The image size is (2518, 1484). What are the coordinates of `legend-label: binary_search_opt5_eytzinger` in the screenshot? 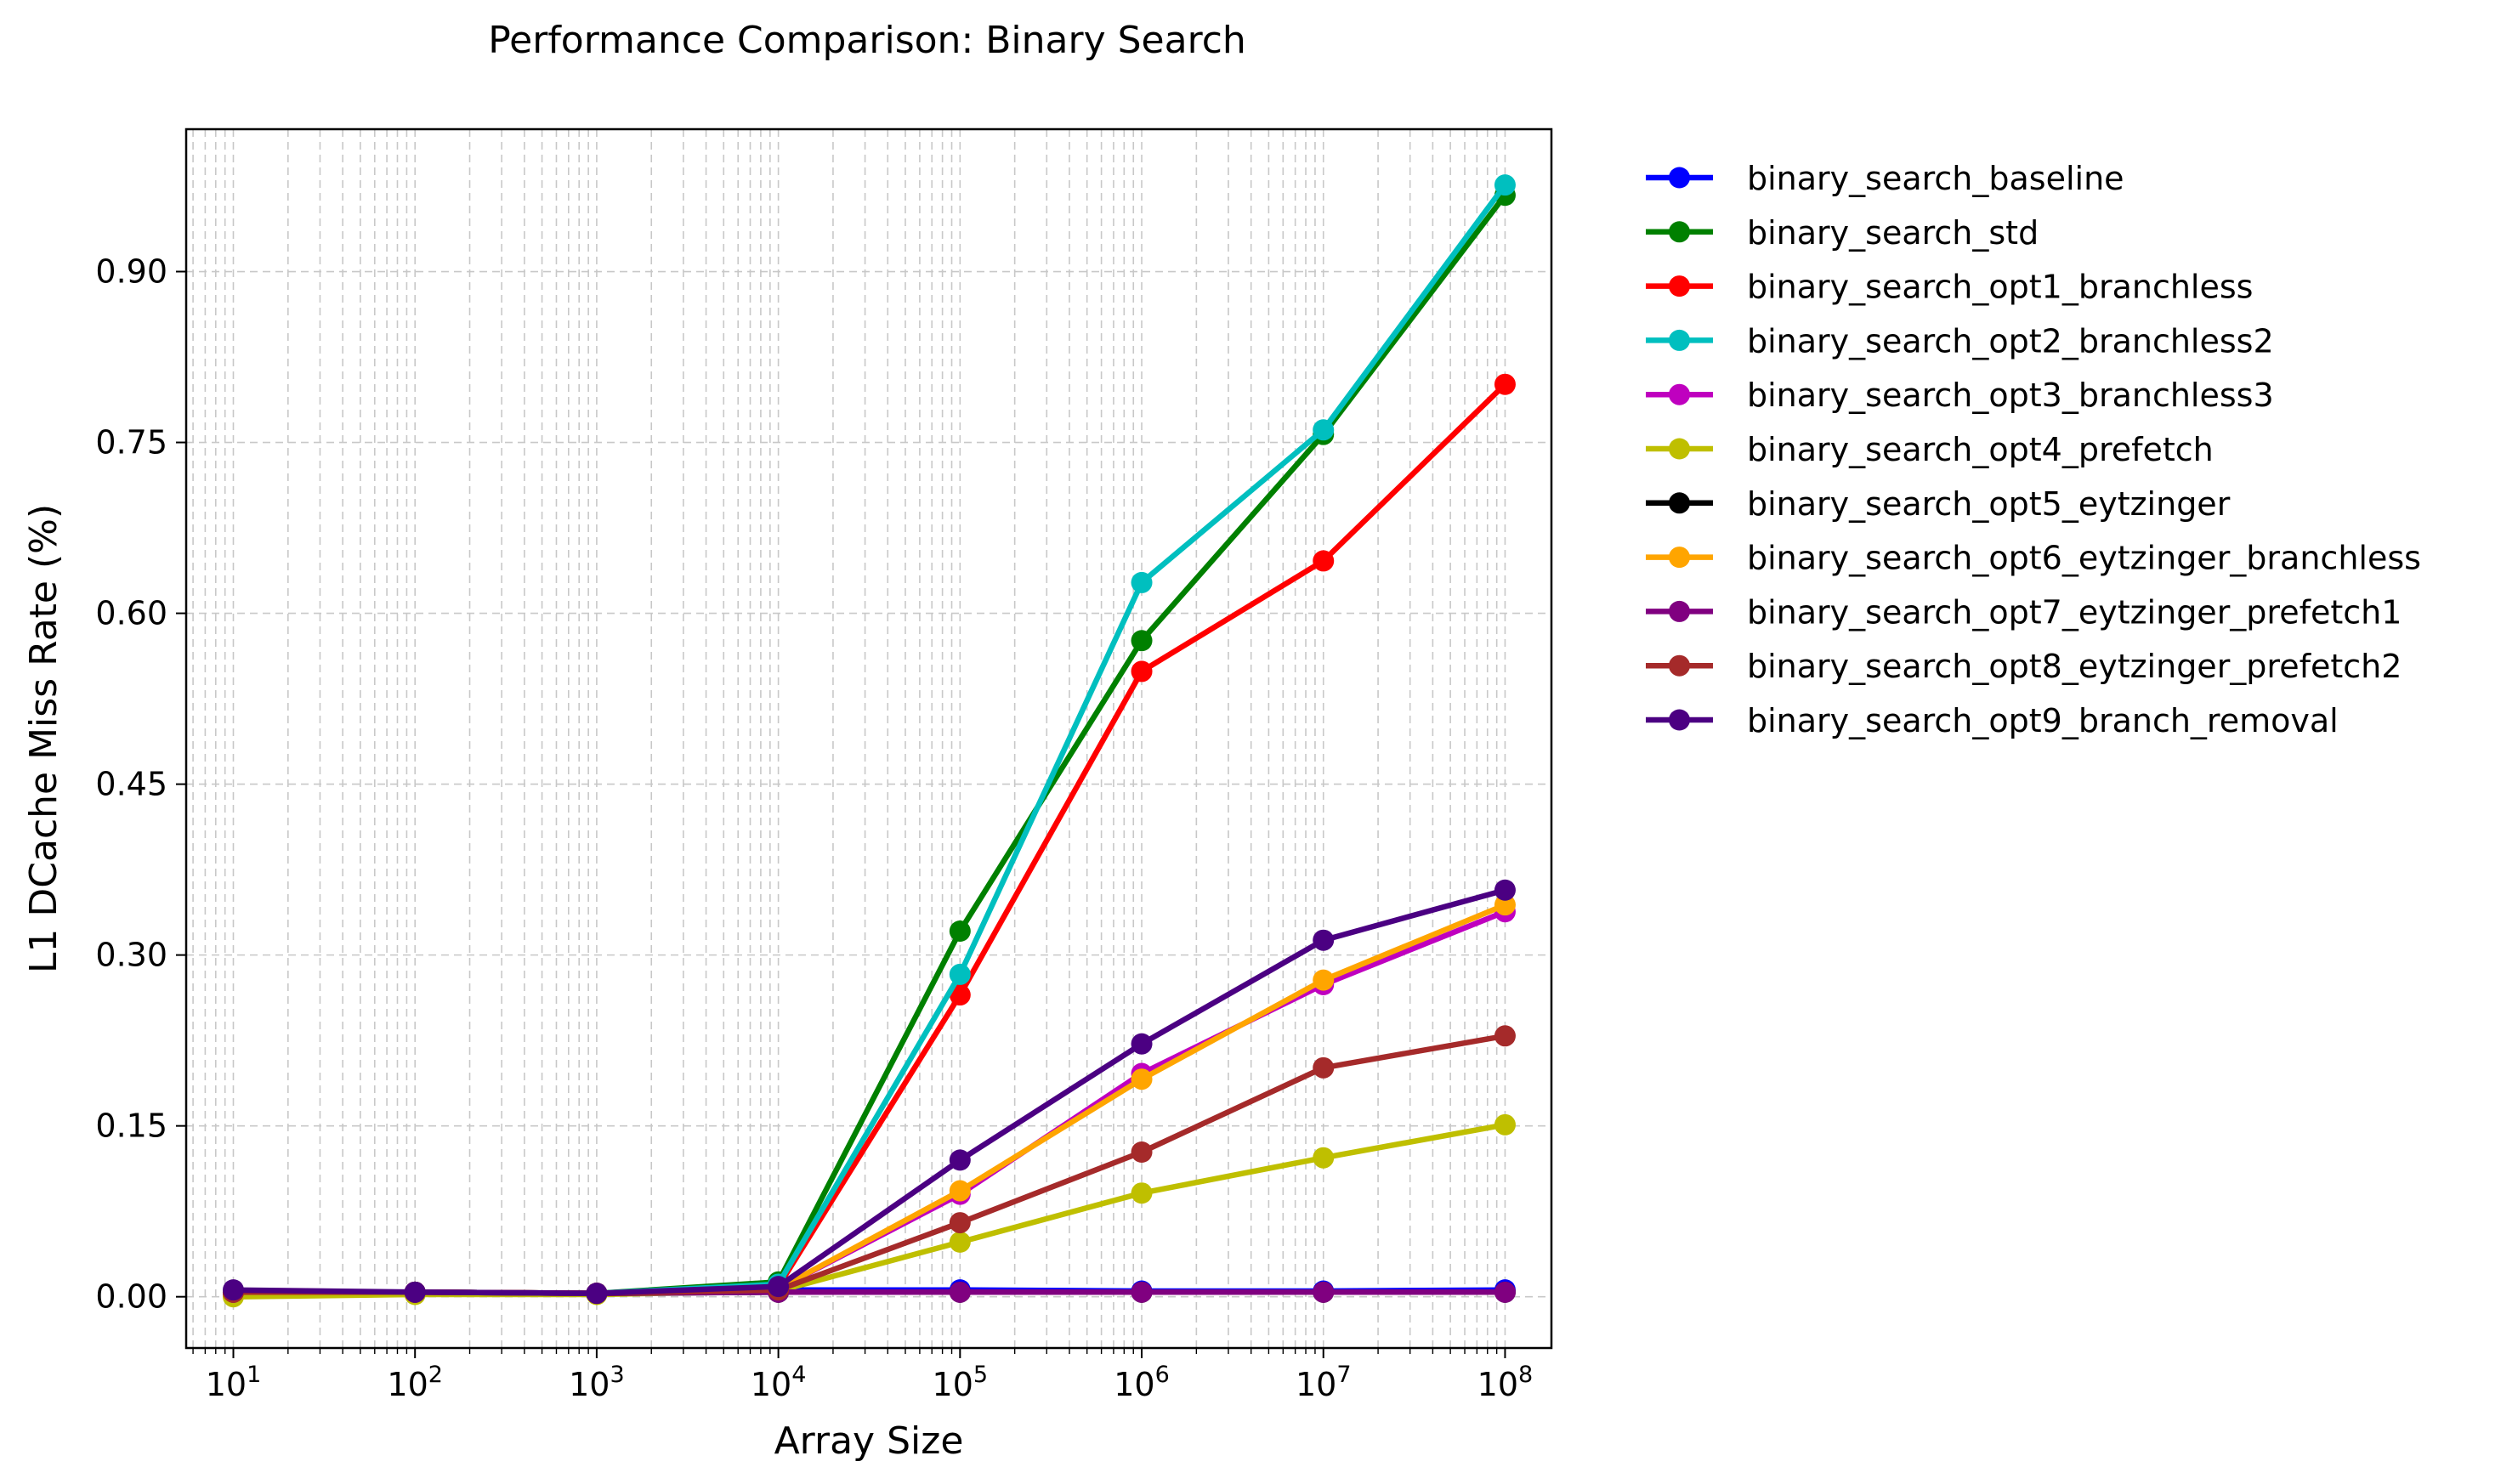 It's located at (1989, 504).